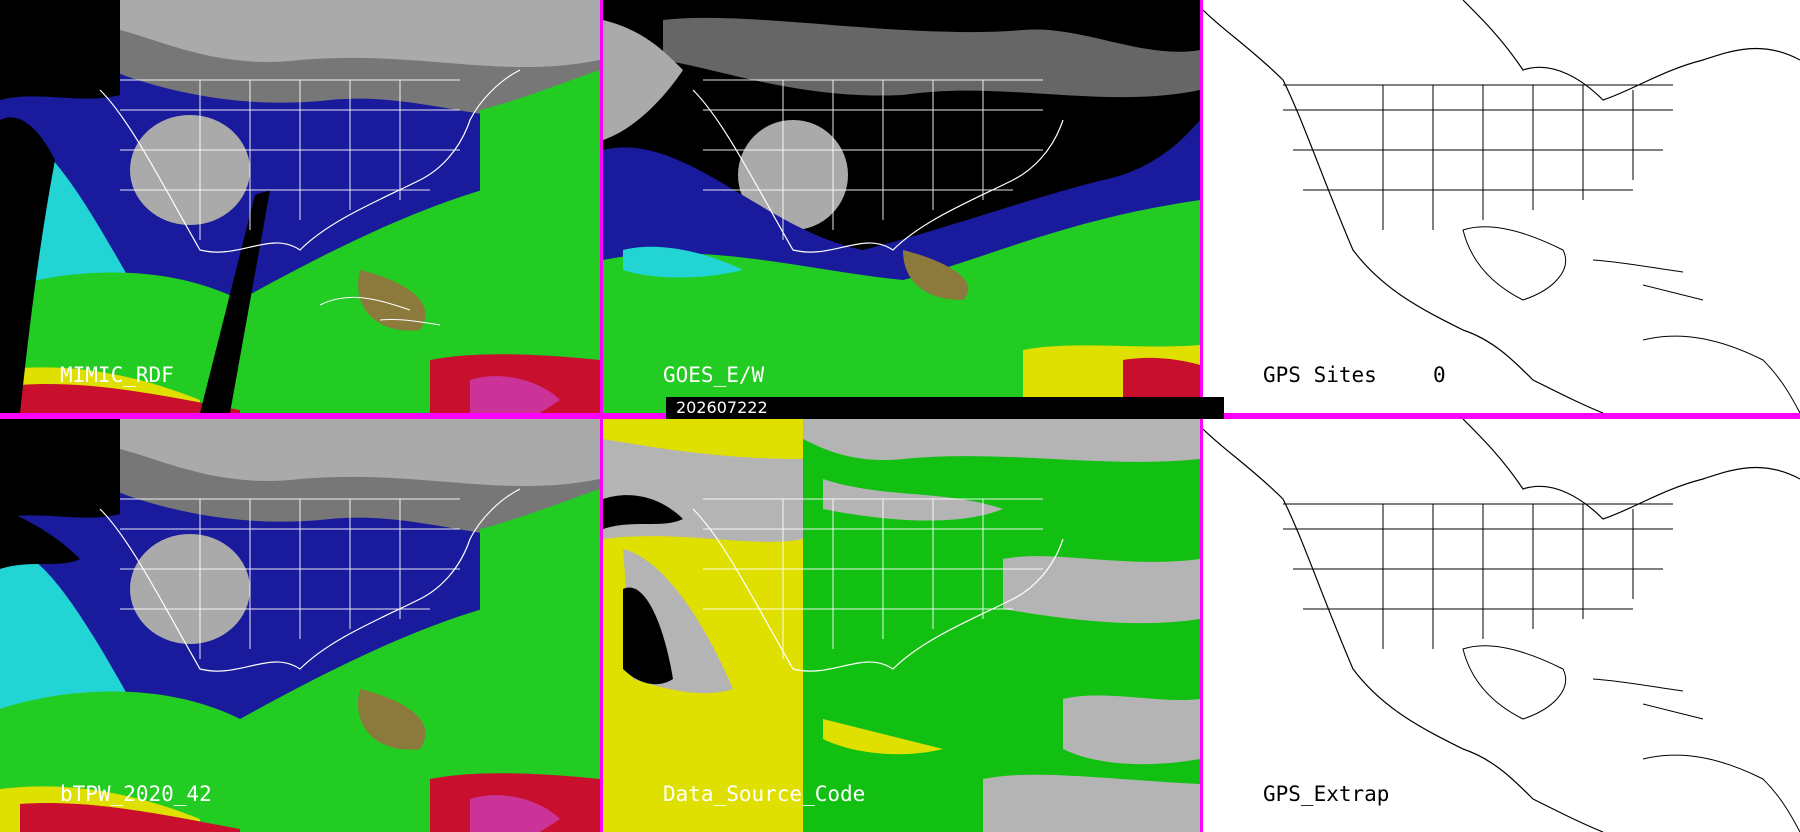  Describe the element at coordinates (117, 375) in the screenshot. I see `panel-label: MIMIC_RDF` at that location.